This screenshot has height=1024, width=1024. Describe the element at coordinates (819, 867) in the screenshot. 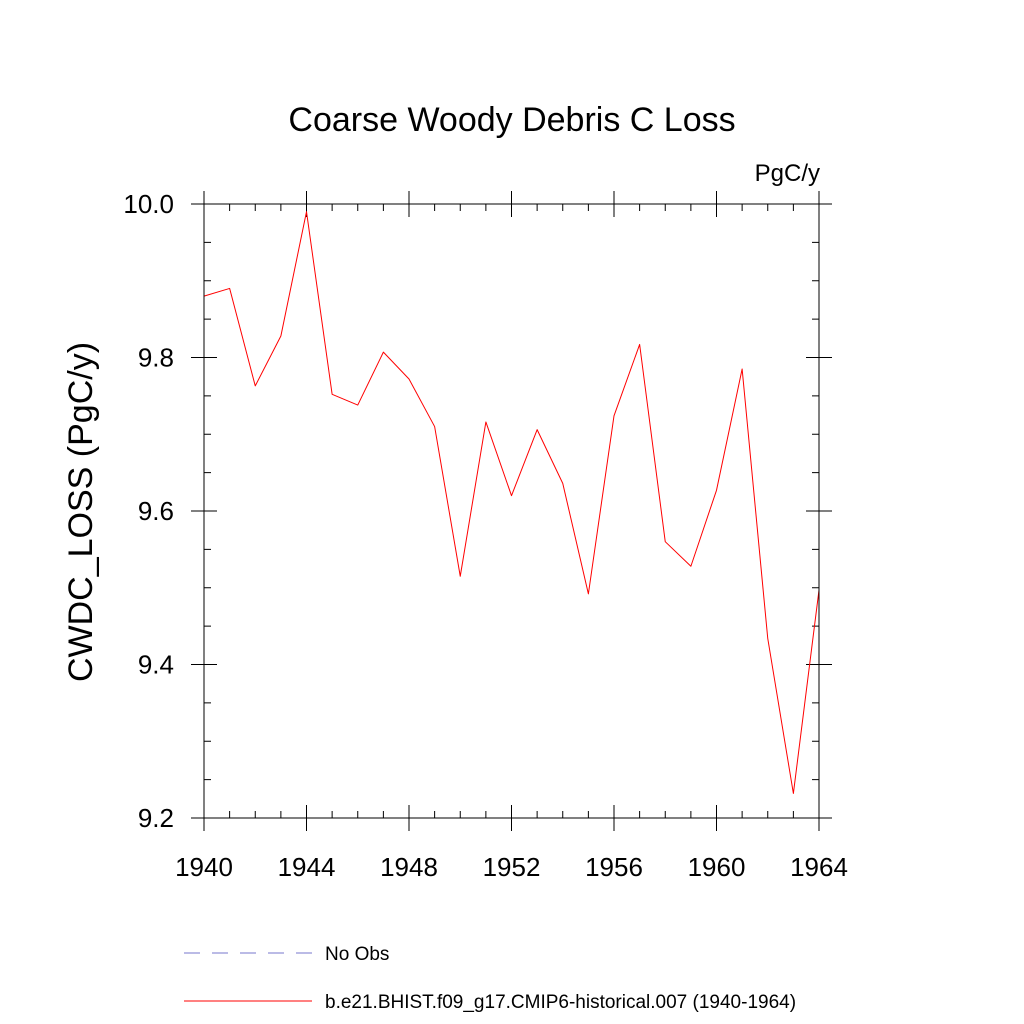

I see `x-tick-label: 1964` at that location.